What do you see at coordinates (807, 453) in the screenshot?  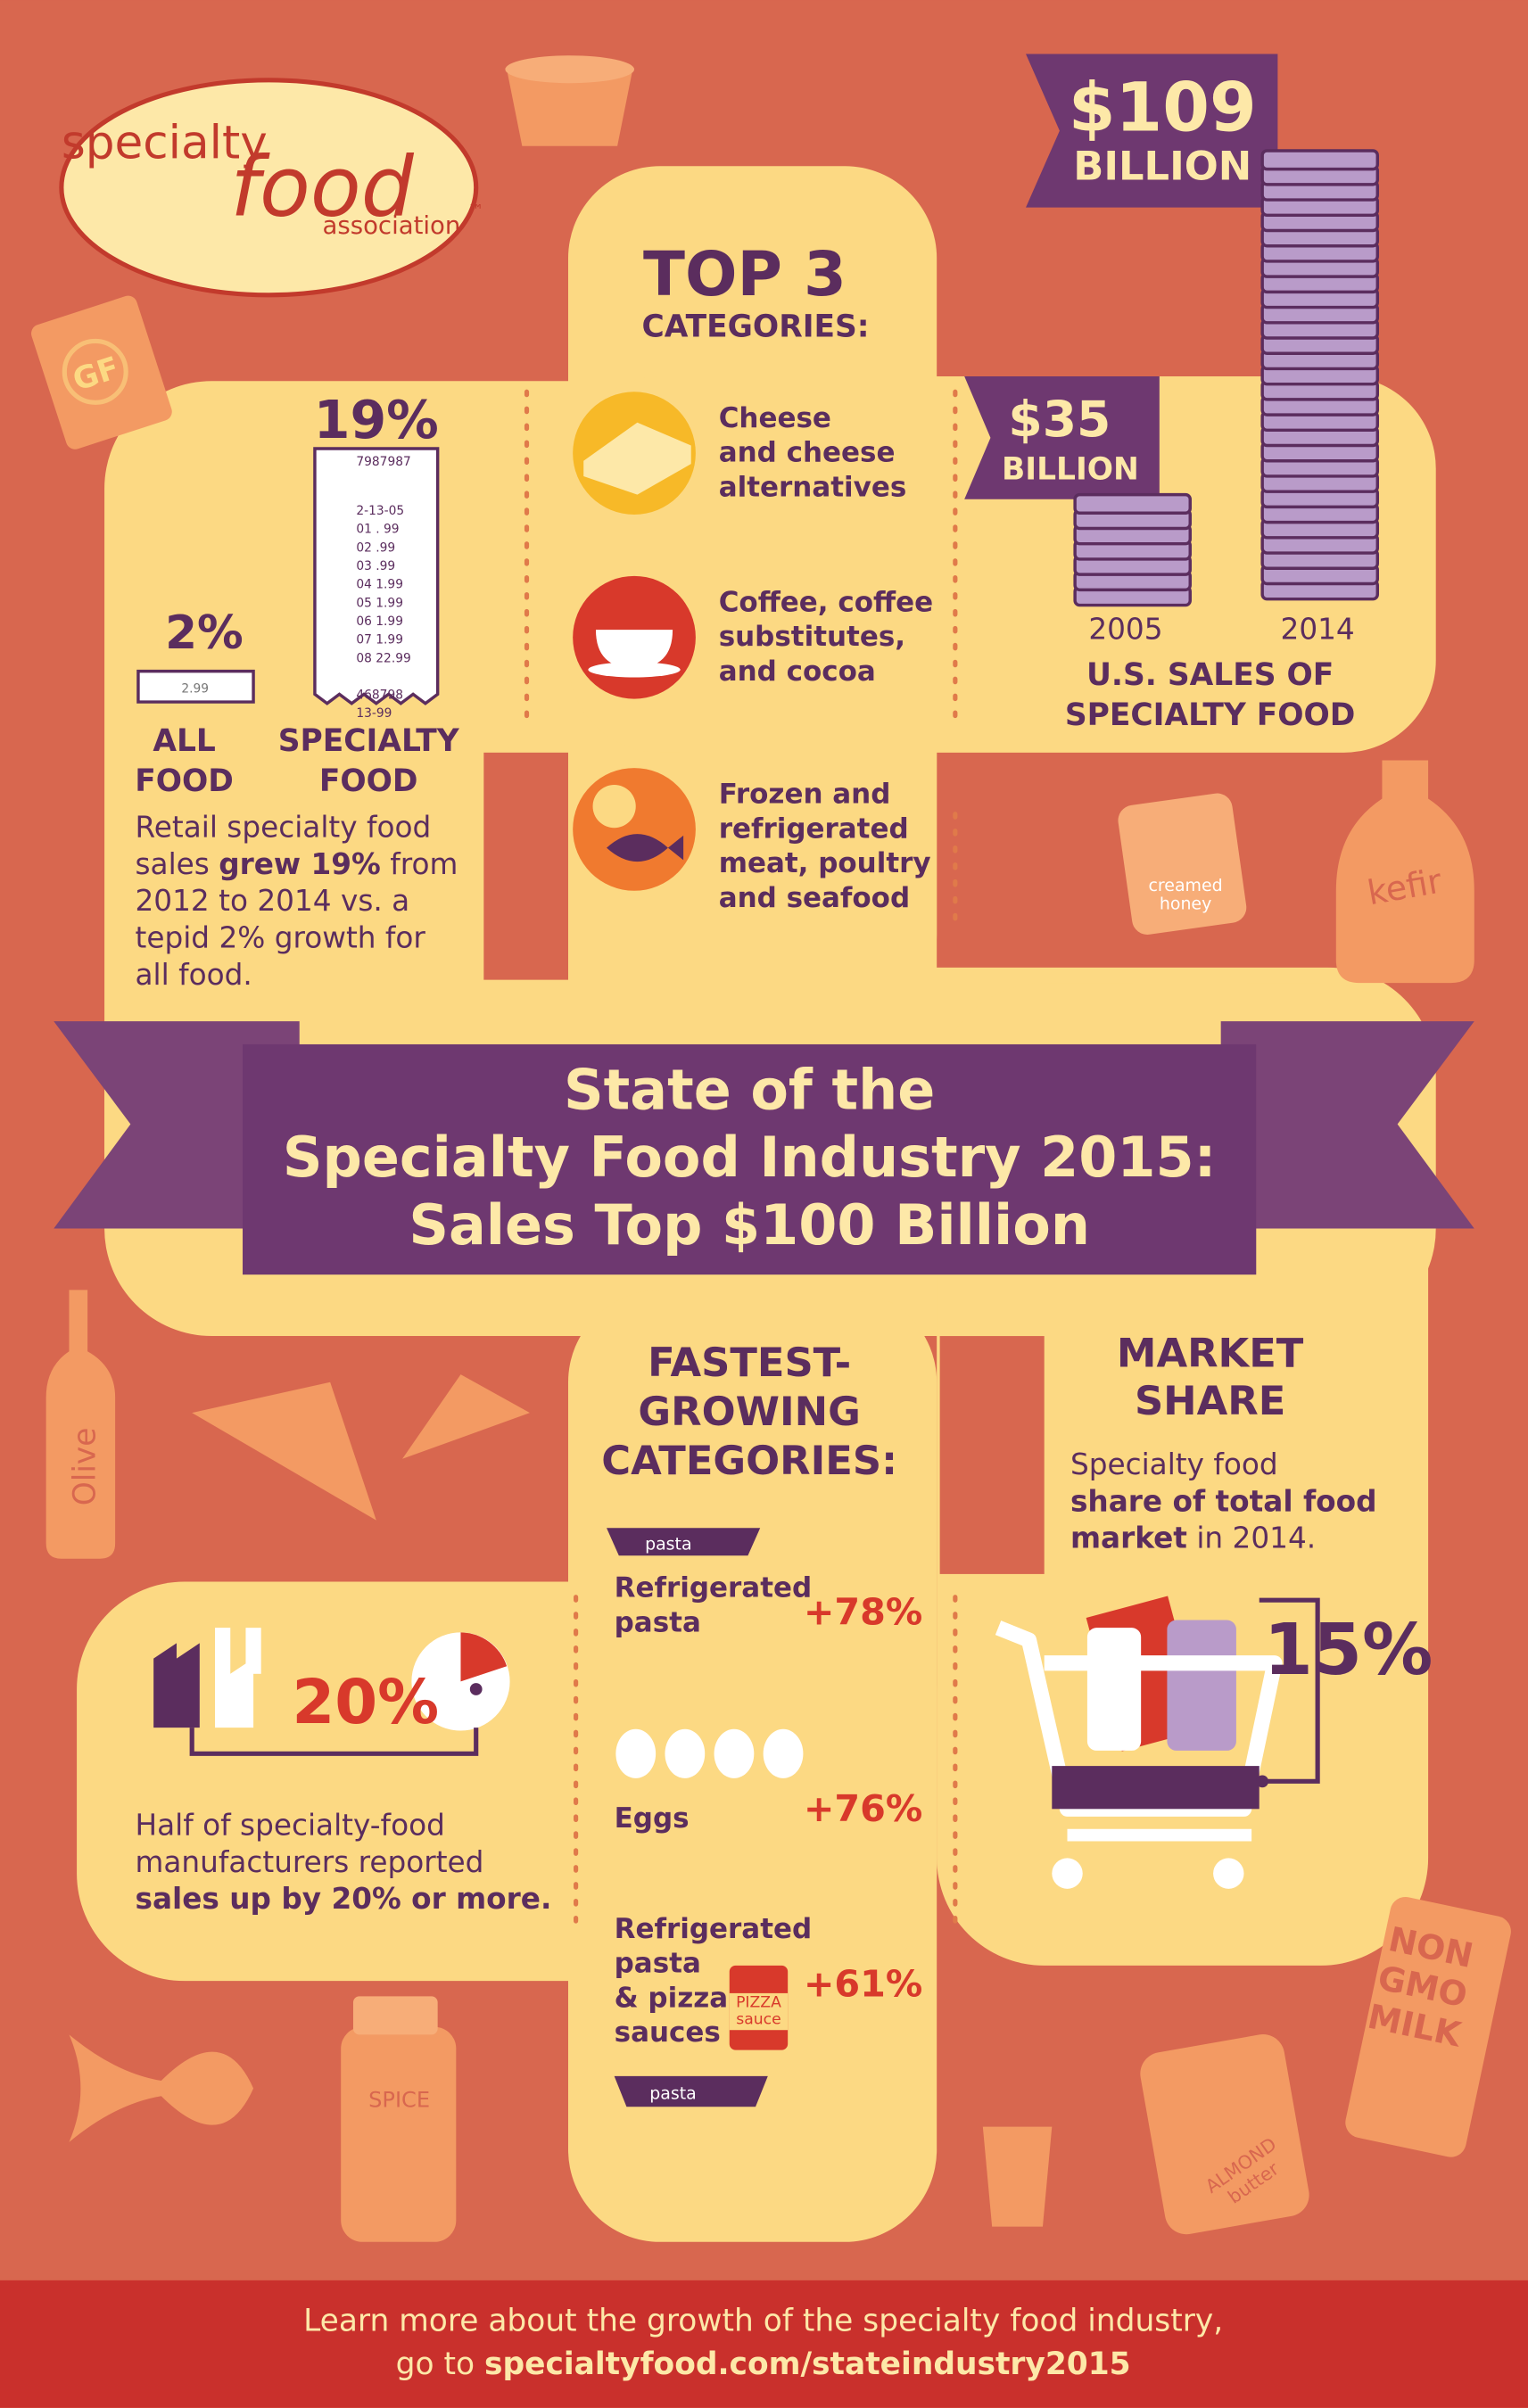 I see `category-line: and cheese` at bounding box center [807, 453].